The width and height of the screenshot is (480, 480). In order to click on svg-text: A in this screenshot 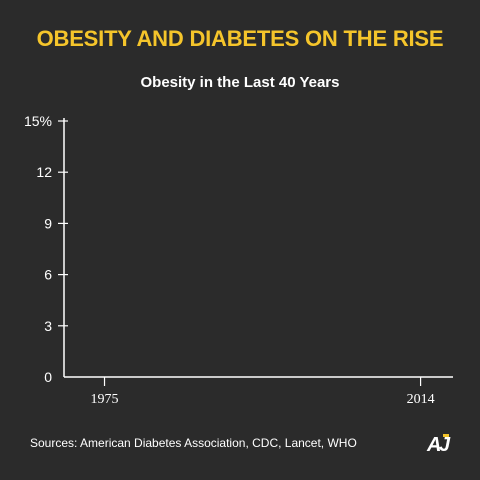, I will do `click(433, 445)`.